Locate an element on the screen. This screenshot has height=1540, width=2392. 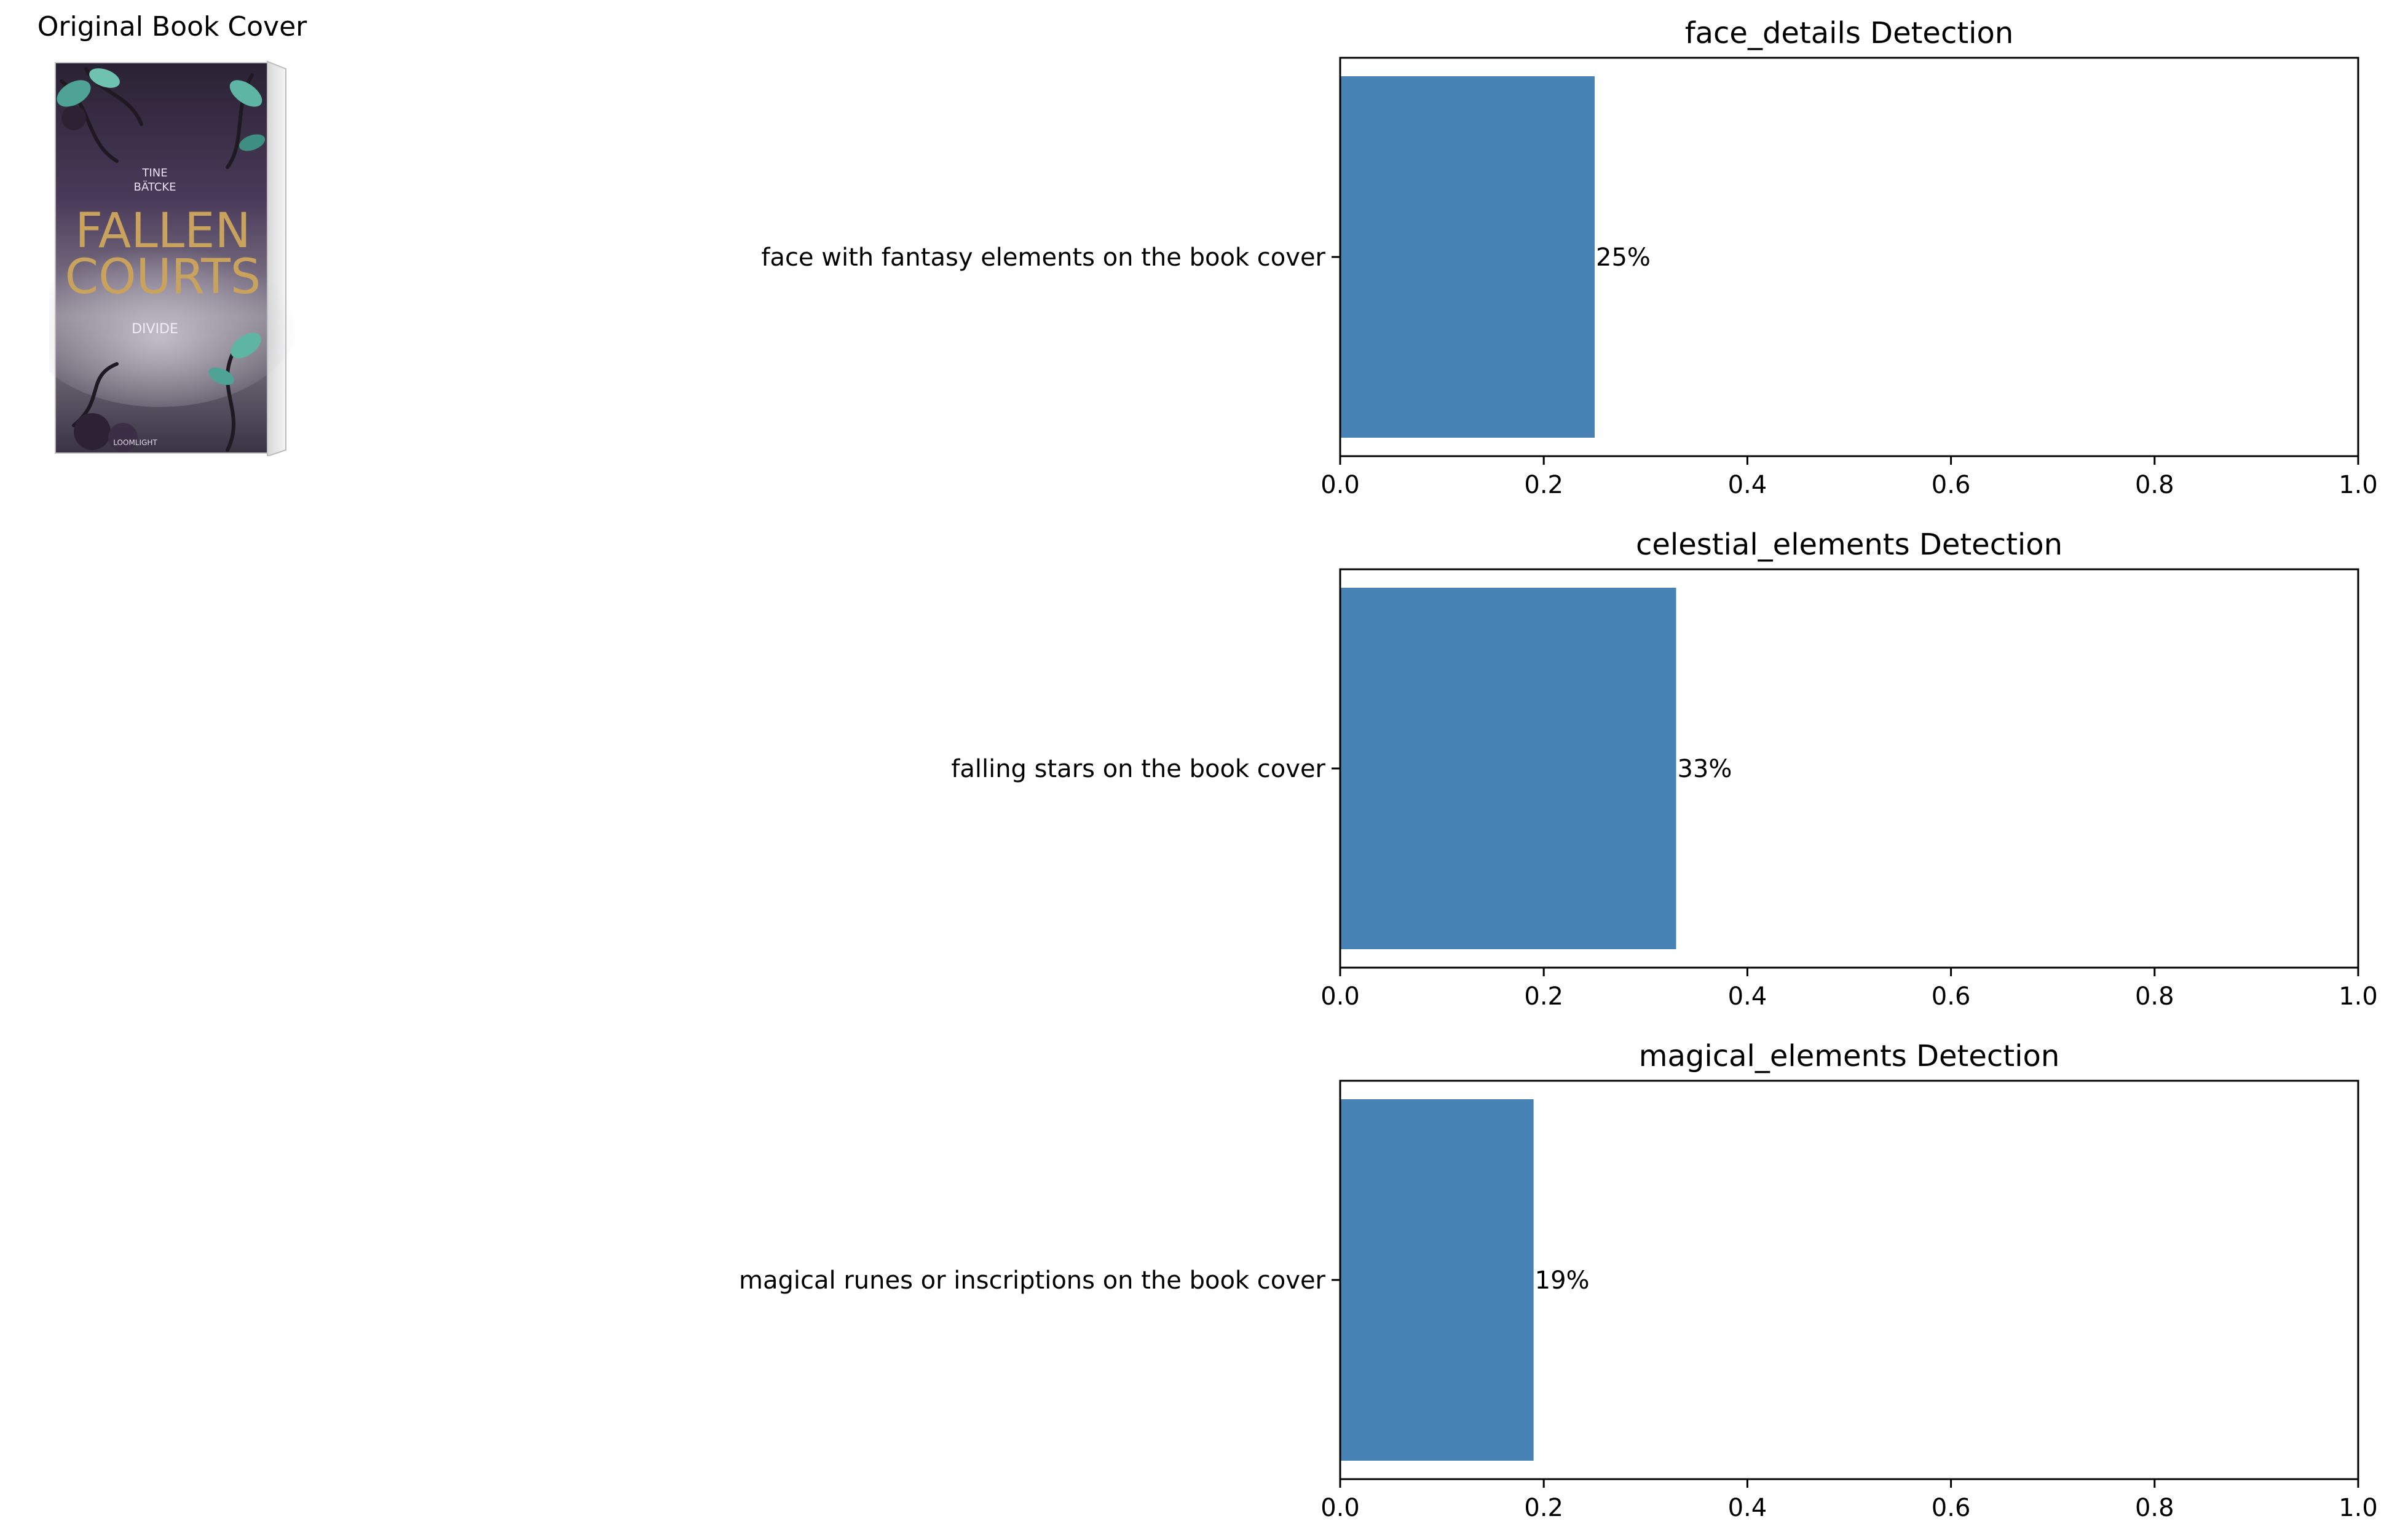
cover-book-title-line1: FALLEN is located at coordinates (163, 231).